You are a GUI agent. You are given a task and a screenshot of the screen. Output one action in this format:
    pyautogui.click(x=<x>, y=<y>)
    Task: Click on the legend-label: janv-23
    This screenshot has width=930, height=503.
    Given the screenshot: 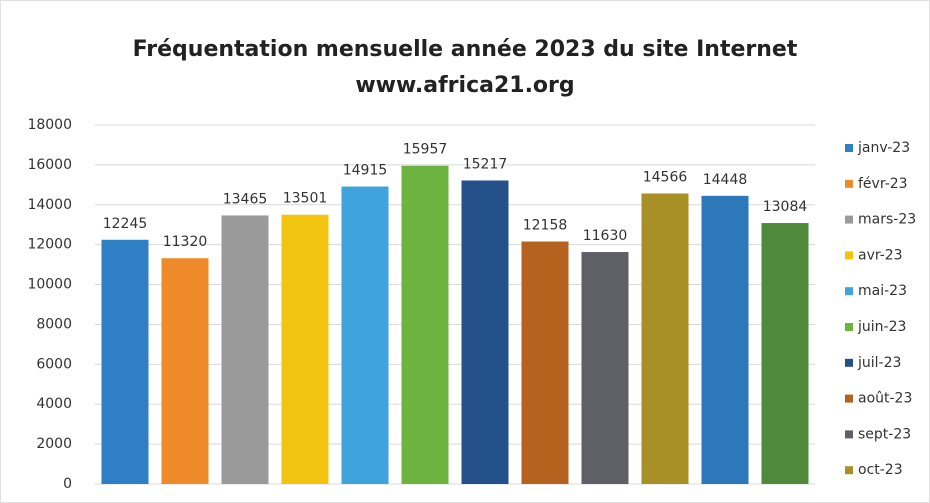 What is the action you would take?
    pyautogui.click(x=883, y=148)
    